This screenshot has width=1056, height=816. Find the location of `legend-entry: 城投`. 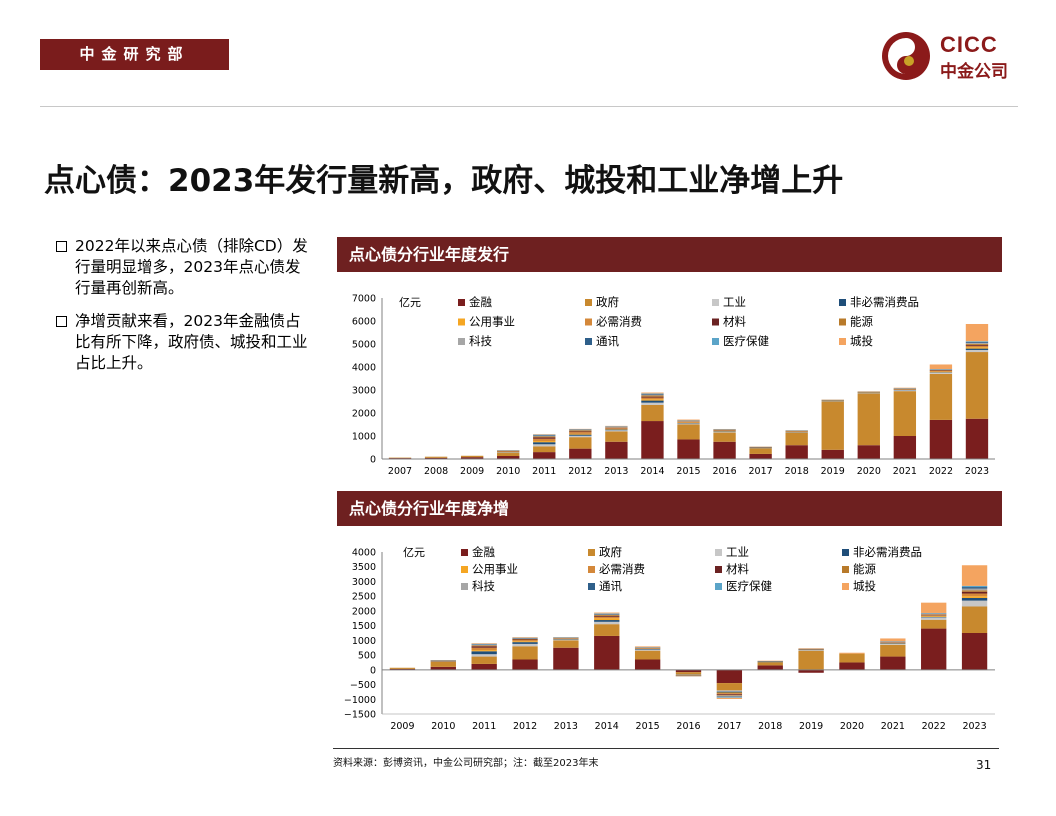

legend-entry: 城投 is located at coordinates (861, 341).